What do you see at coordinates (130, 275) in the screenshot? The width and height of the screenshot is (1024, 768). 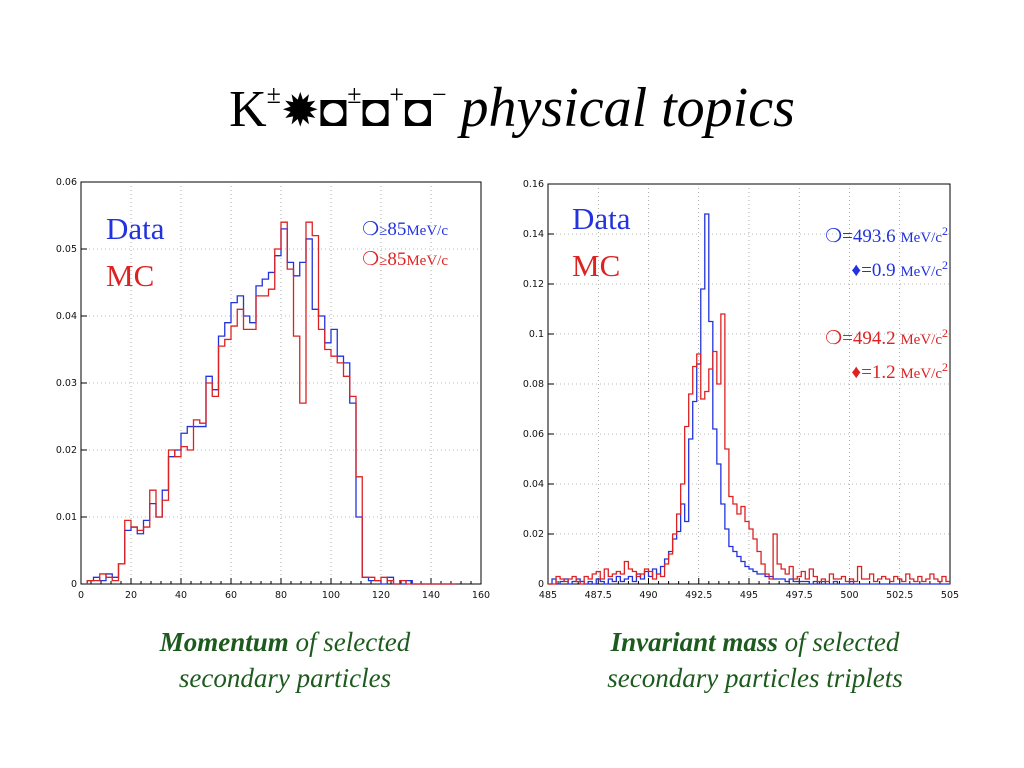 I see `legend-mc: MC` at bounding box center [130, 275].